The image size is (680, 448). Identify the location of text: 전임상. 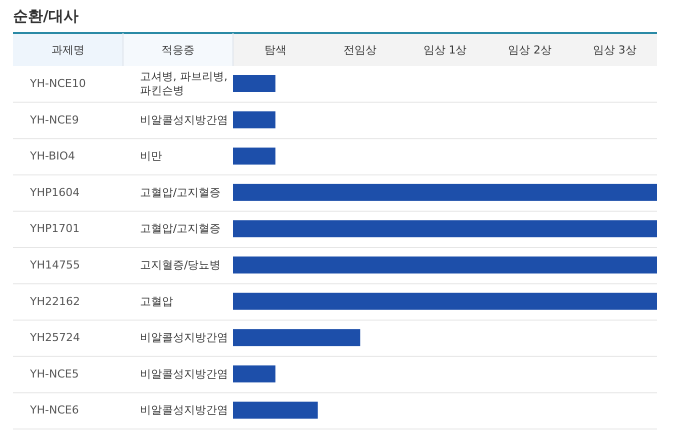
(360, 50).